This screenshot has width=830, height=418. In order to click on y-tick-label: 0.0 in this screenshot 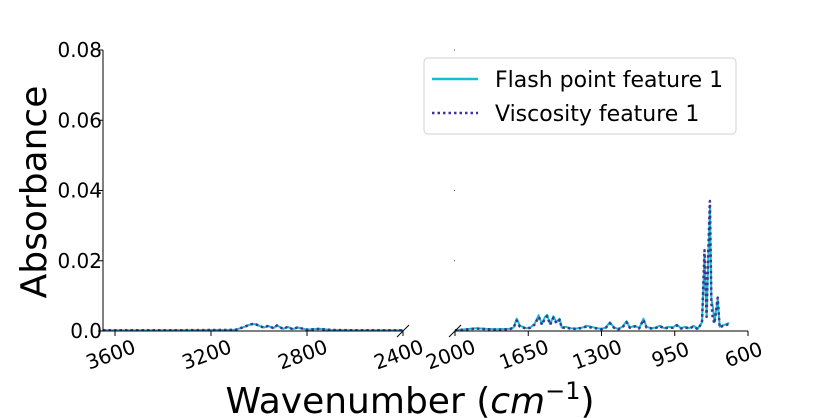, I will do `click(86, 331)`.